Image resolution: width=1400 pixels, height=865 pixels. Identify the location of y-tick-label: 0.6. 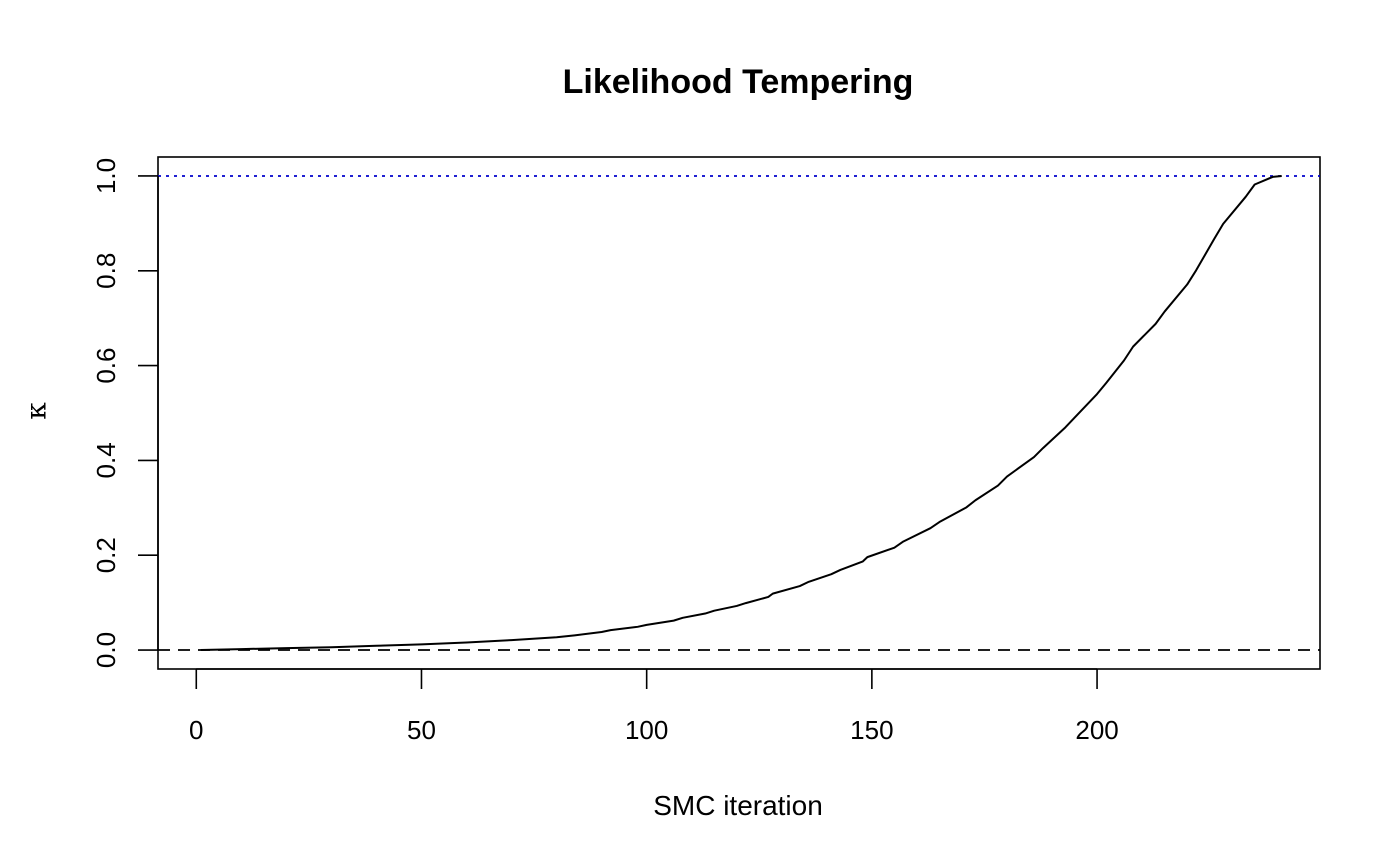
(106, 366).